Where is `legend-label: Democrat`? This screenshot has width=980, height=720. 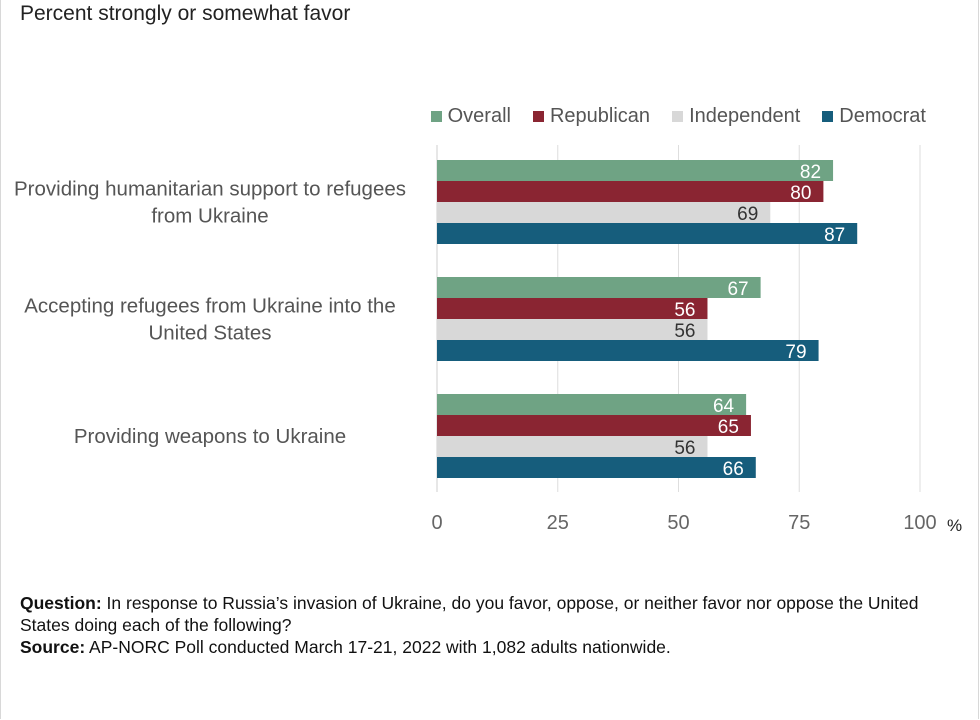 legend-label: Democrat is located at coordinates (882, 116).